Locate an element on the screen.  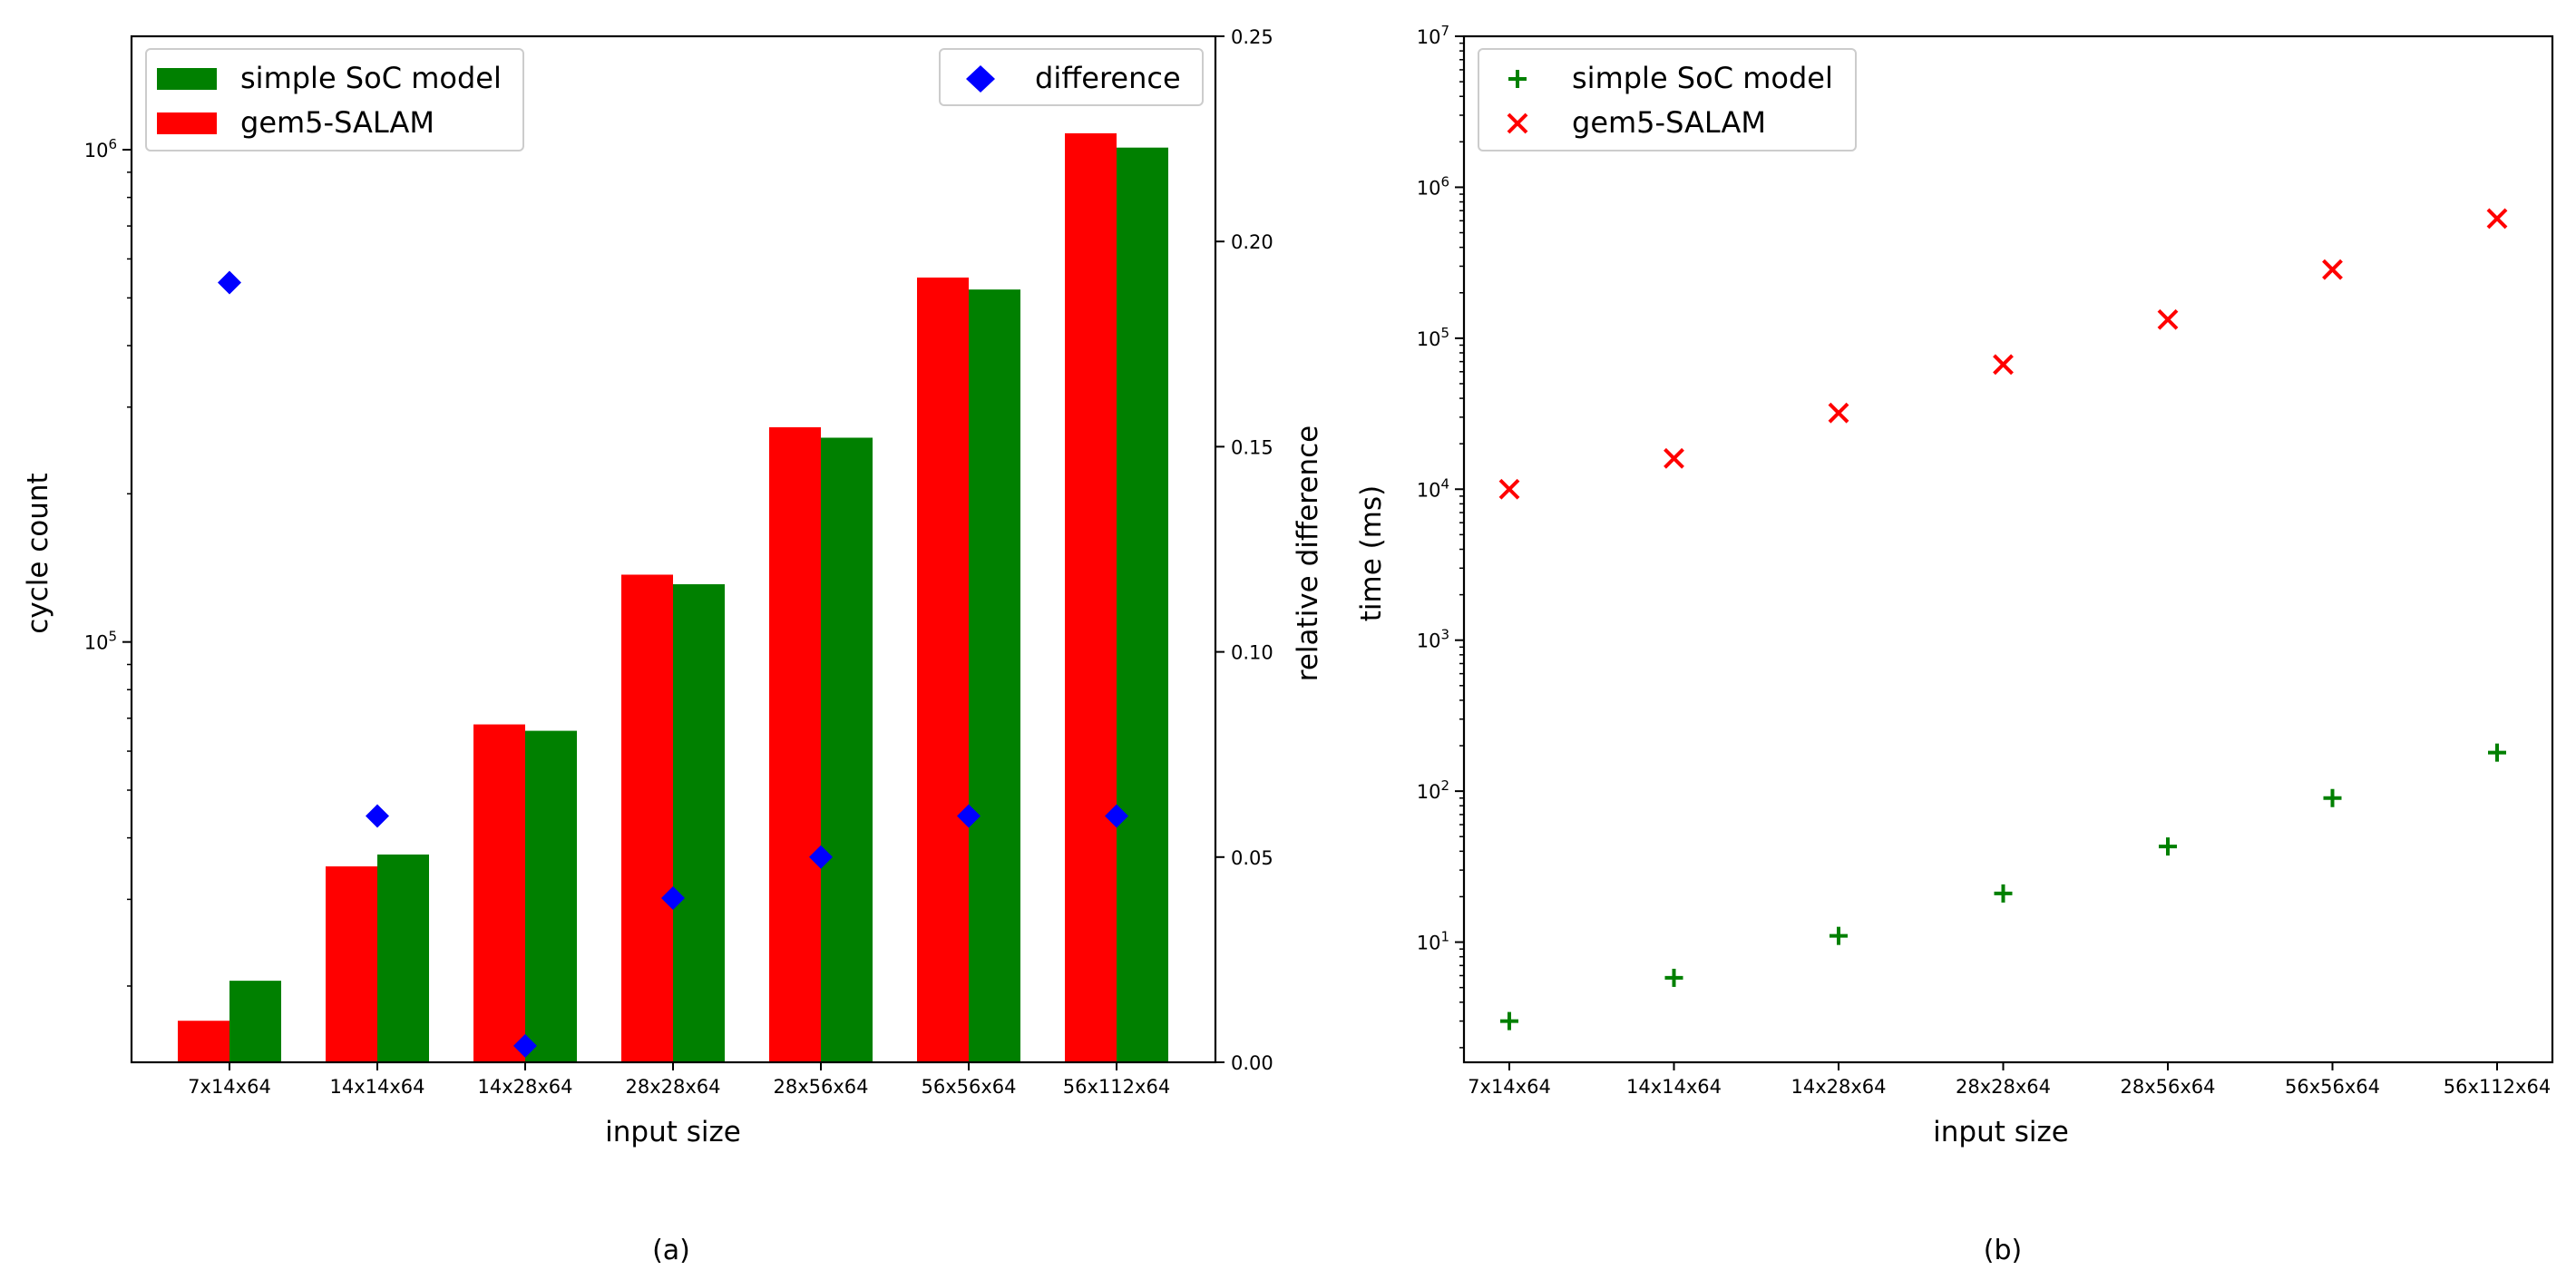
caption-b: (b) is located at coordinates (2003, 1250).